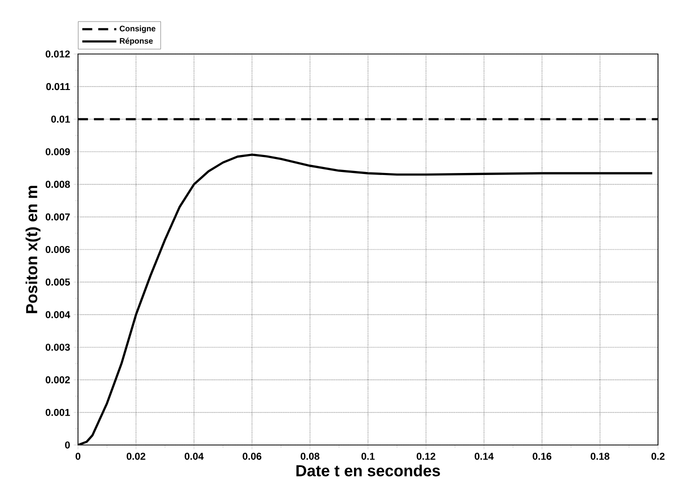 The width and height of the screenshot is (677, 495). Describe the element at coordinates (136, 456) in the screenshot. I see `x-tick-label: 0.02` at that location.